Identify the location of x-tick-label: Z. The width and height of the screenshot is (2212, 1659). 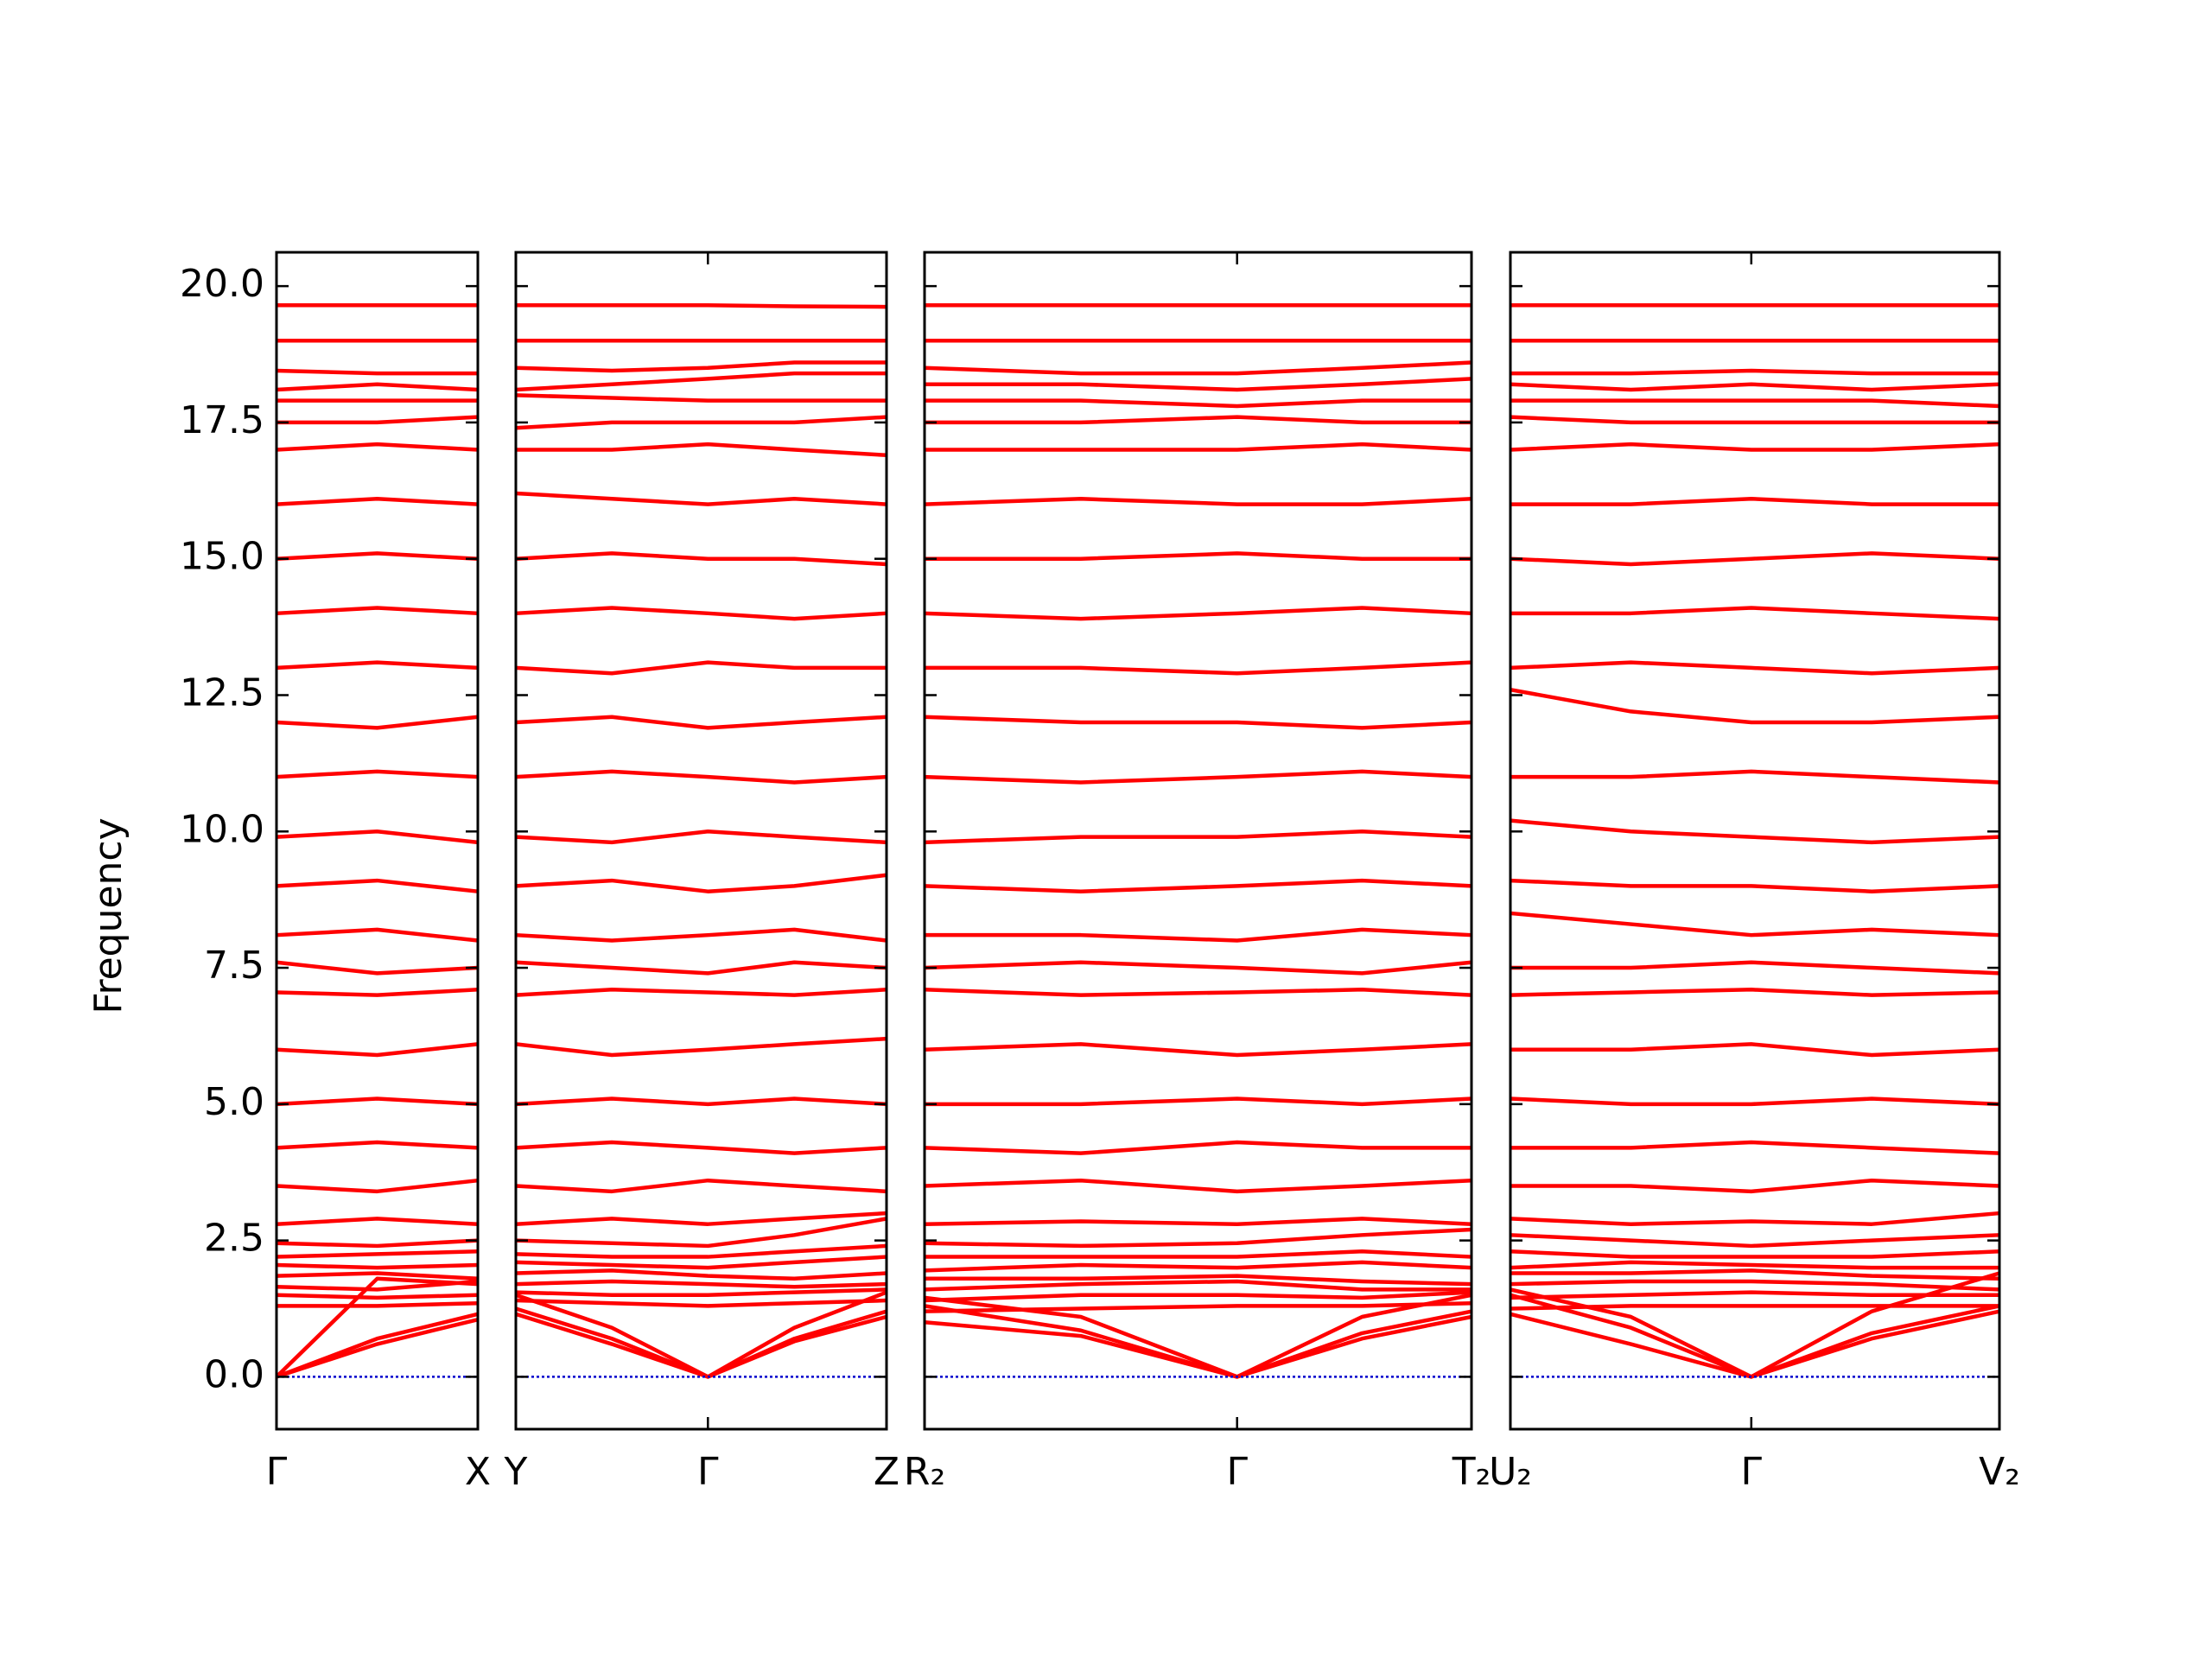
(886, 1472).